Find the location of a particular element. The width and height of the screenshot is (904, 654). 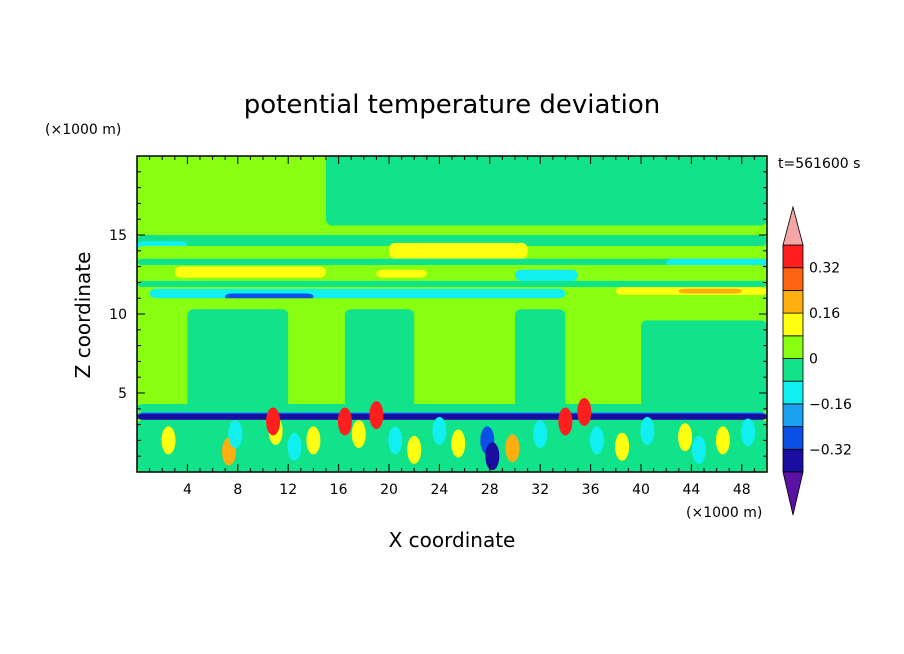

colorbar-min-arrow is located at coordinates (793, 493).